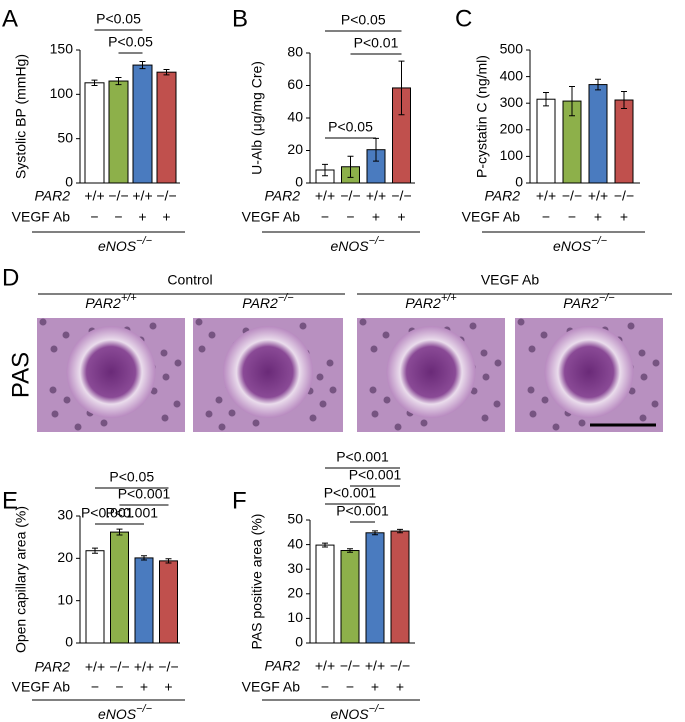 The width and height of the screenshot is (685, 722). Describe the element at coordinates (260, 303) in the screenshot. I see `column-label-main: PAR2` at that location.